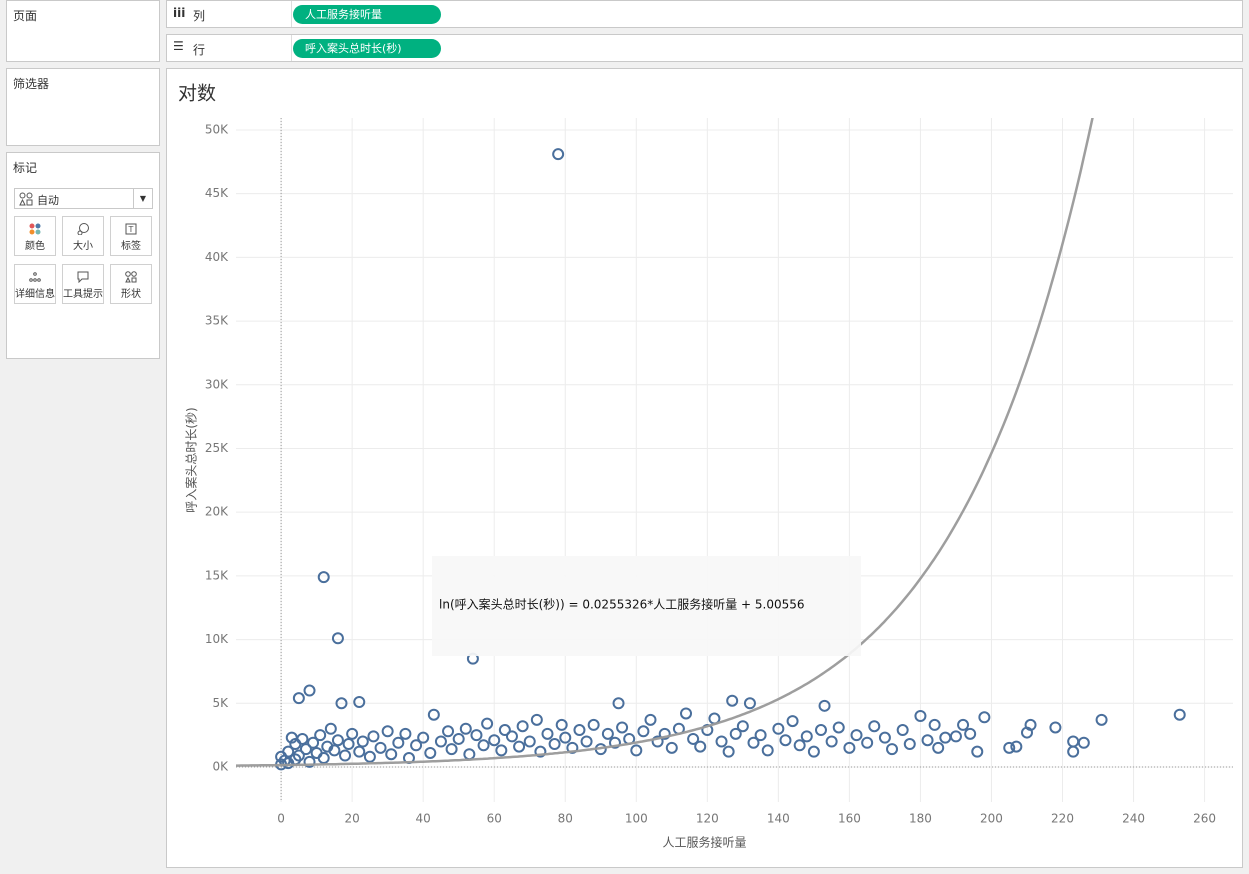  What do you see at coordinates (131, 246) in the screenshot?
I see `mark-button-label: 标签` at bounding box center [131, 246].